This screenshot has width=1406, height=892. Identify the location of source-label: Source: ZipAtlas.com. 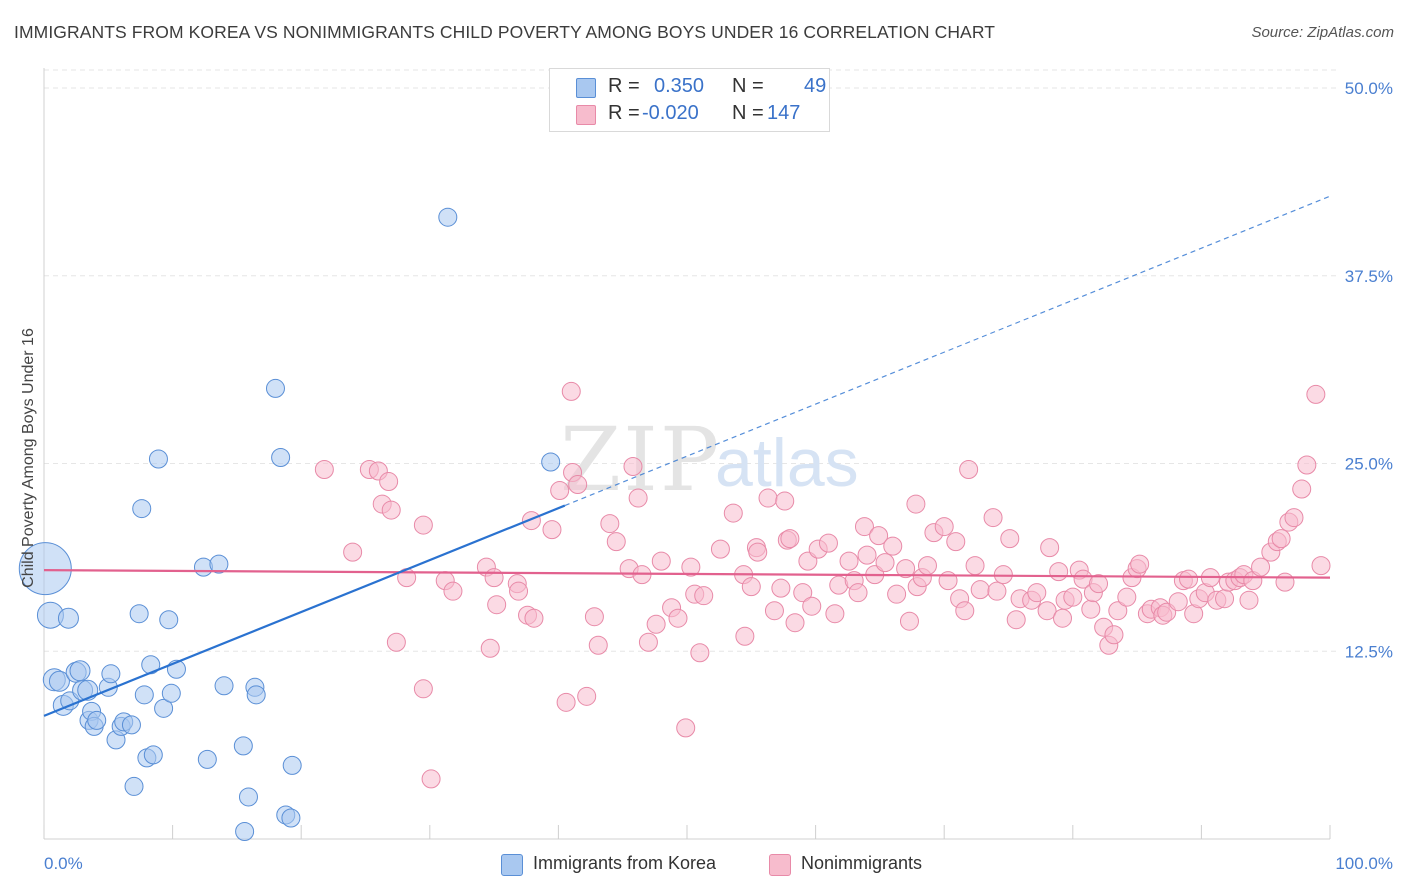
(1322, 32).